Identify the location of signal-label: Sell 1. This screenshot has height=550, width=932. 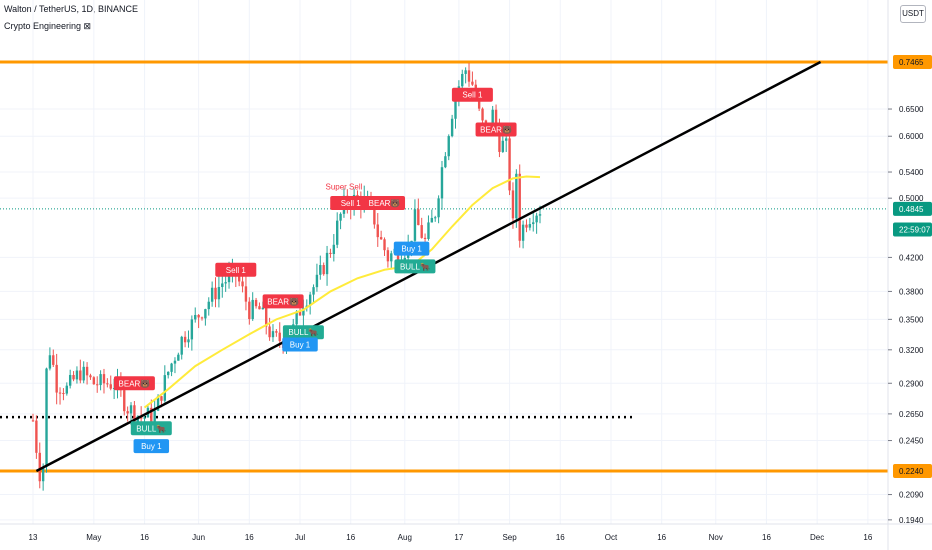
(472, 95).